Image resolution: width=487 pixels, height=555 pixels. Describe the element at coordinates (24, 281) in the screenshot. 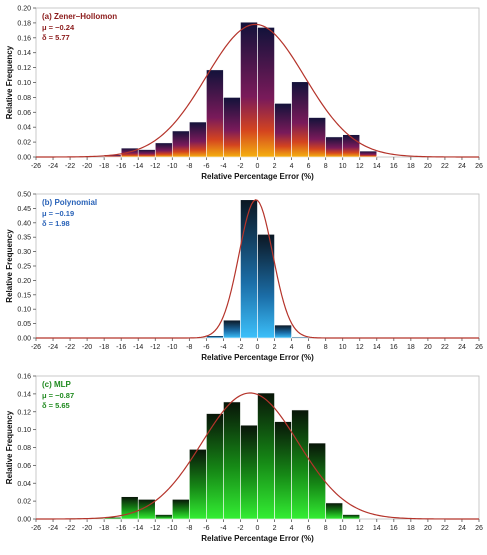

I see `y-tick-label: 0.20` at that location.